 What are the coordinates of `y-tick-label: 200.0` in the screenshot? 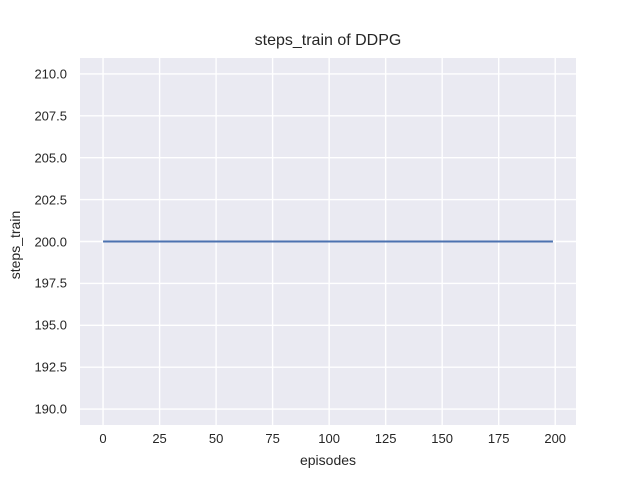 It's located at (50, 241).